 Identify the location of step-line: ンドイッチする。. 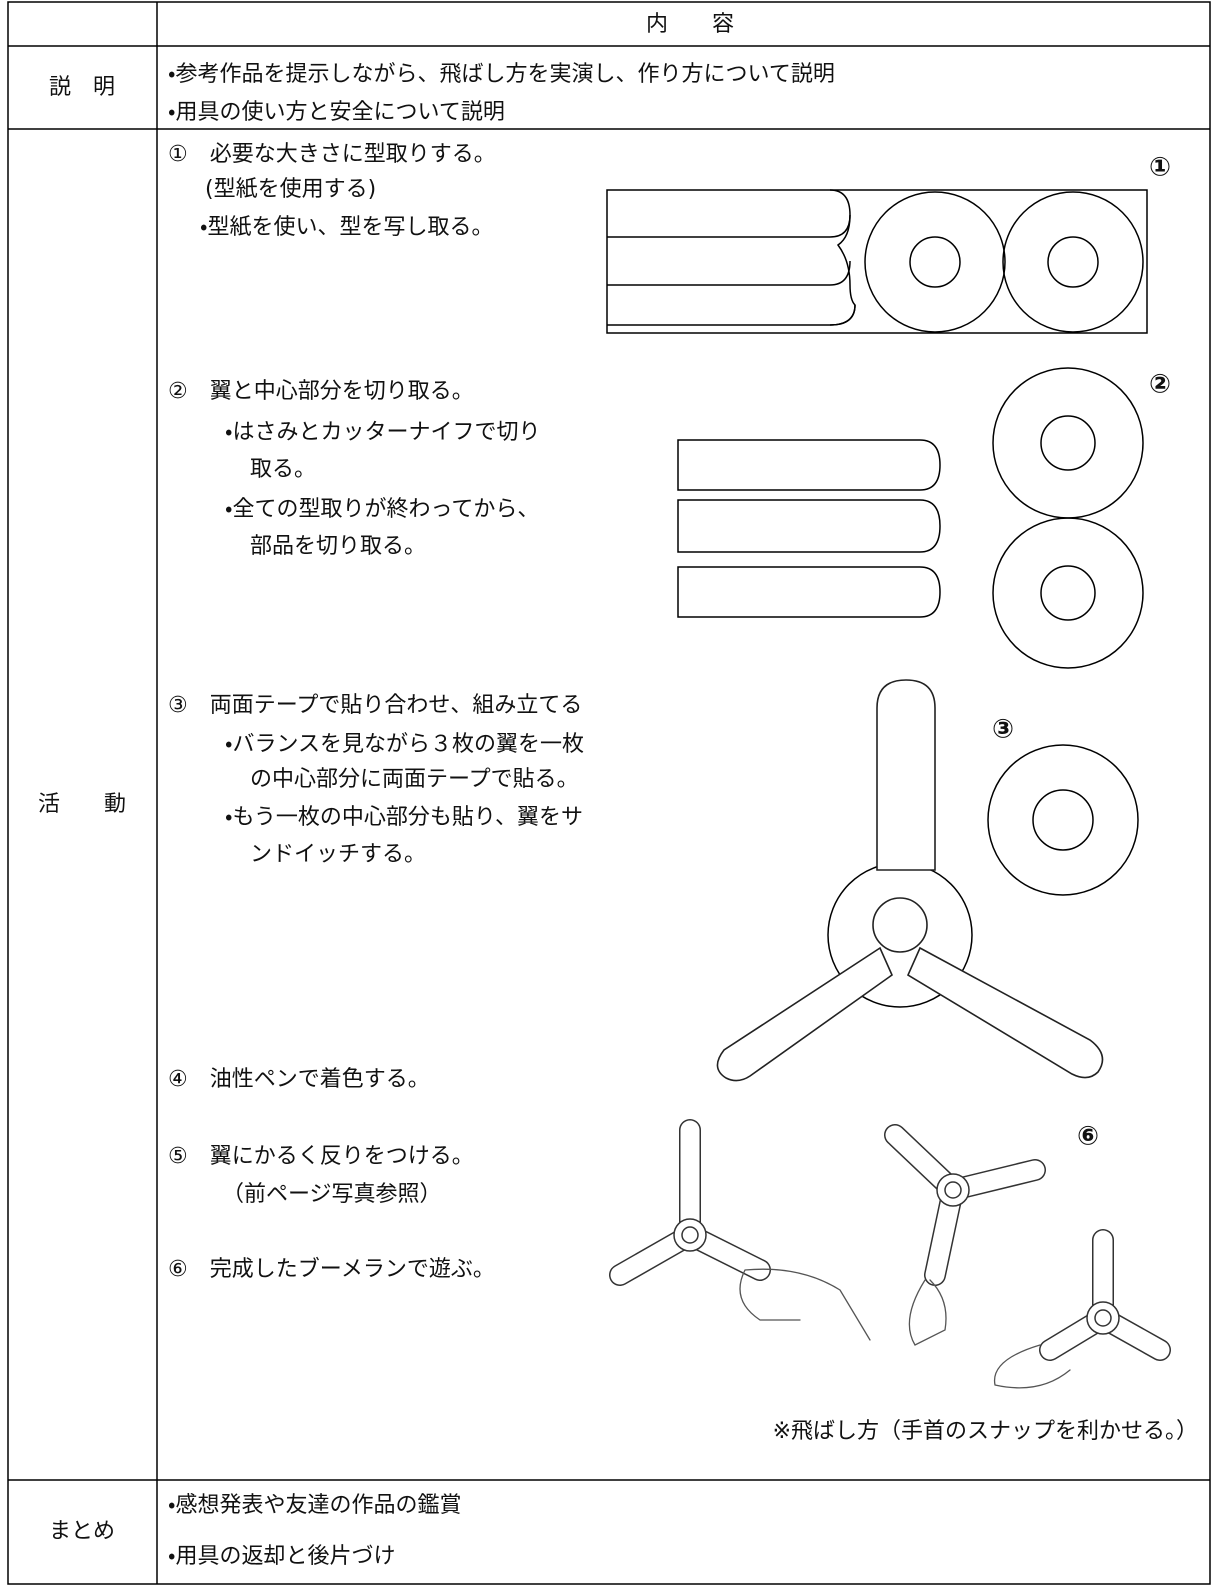
(338, 854).